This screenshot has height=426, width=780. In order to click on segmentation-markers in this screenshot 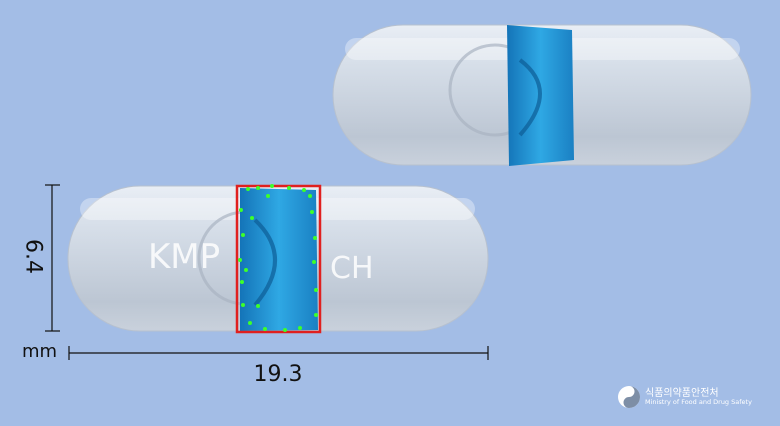, I will do `click(278, 258)`.